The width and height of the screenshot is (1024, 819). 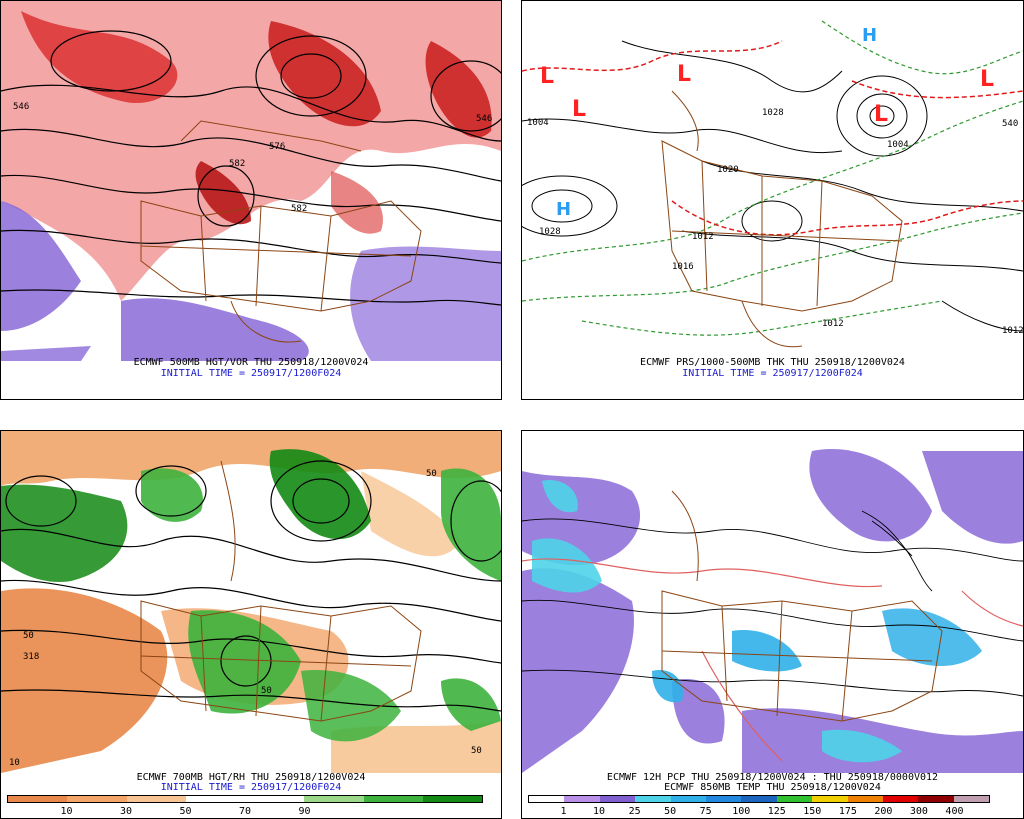 What do you see at coordinates (759, 812) in the screenshot?
I see `precip-colorbar-ticks: 1 10 25 50 75 100 125 150 175 200 300 400` at bounding box center [759, 812].